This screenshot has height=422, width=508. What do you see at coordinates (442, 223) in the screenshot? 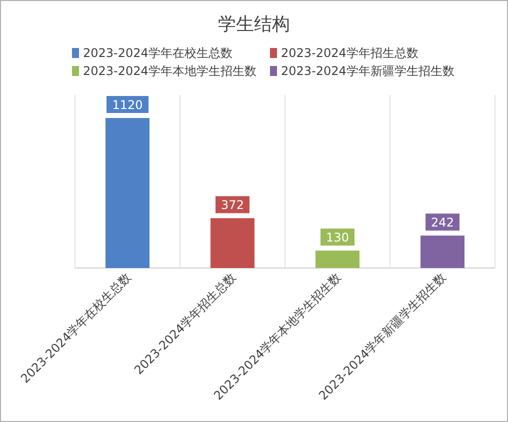
I see `data-label: 242` at bounding box center [442, 223].